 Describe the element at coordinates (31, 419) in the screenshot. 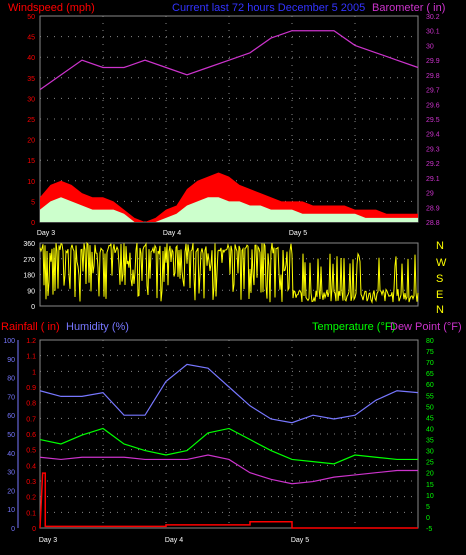

I see `rain-tick-label: 0.7` at that location.